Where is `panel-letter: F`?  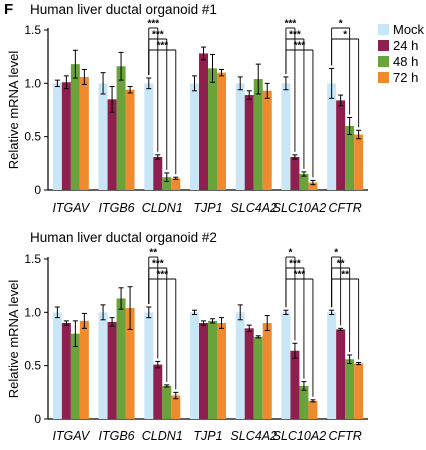
panel-letter: F is located at coordinates (9, 9).